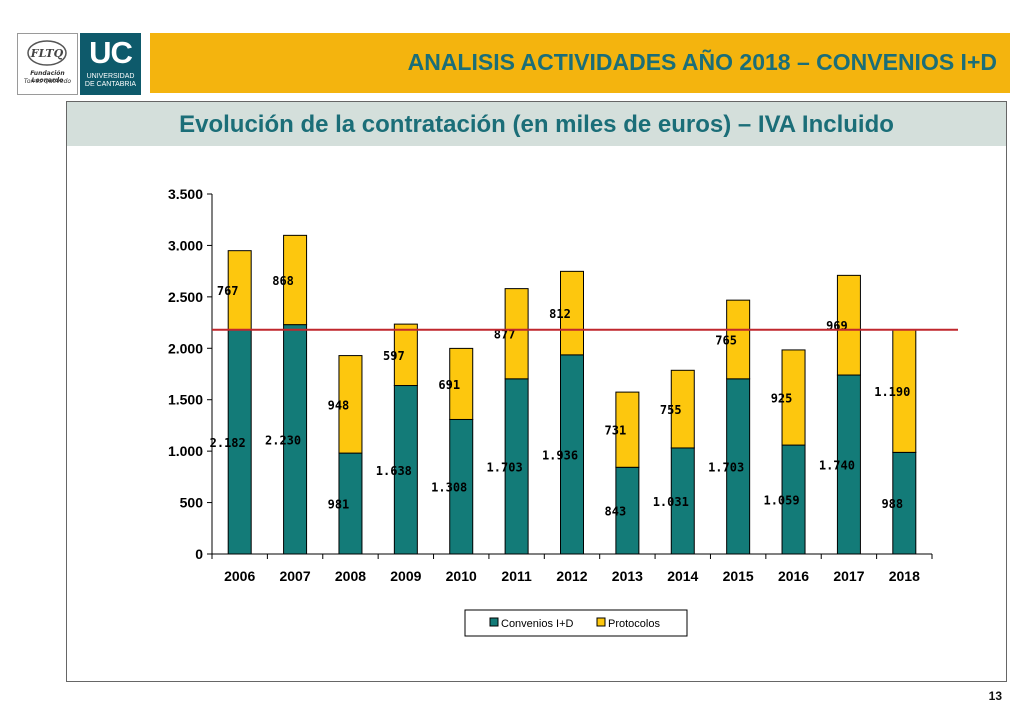 This screenshot has height=709, width=1024. Describe the element at coordinates (283, 281) in the screenshot. I see `data-label-protocolos: 868` at that location.